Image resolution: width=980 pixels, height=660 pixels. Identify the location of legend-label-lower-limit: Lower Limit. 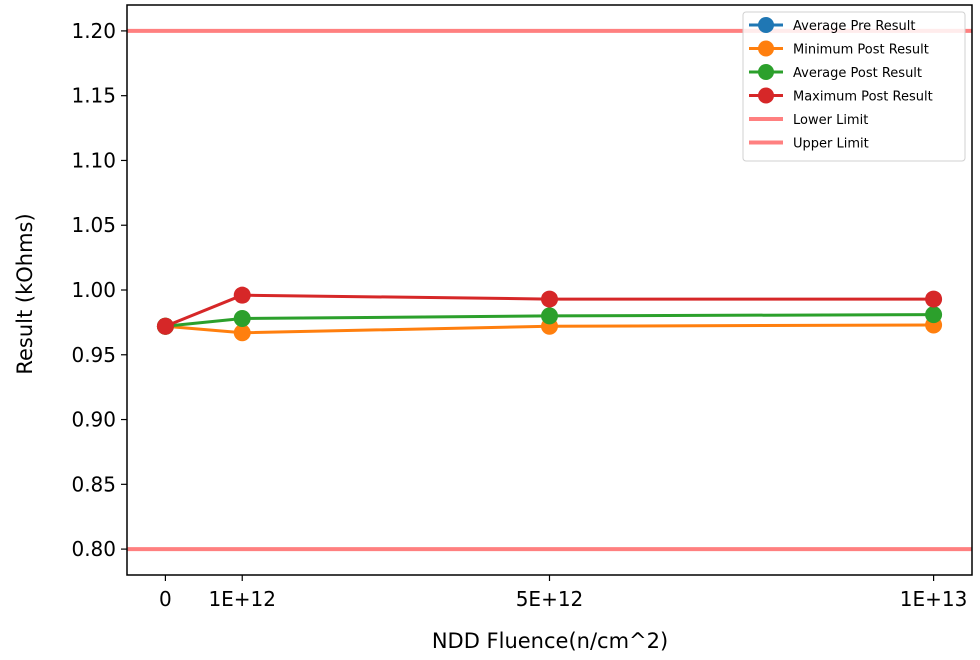
(830, 120).